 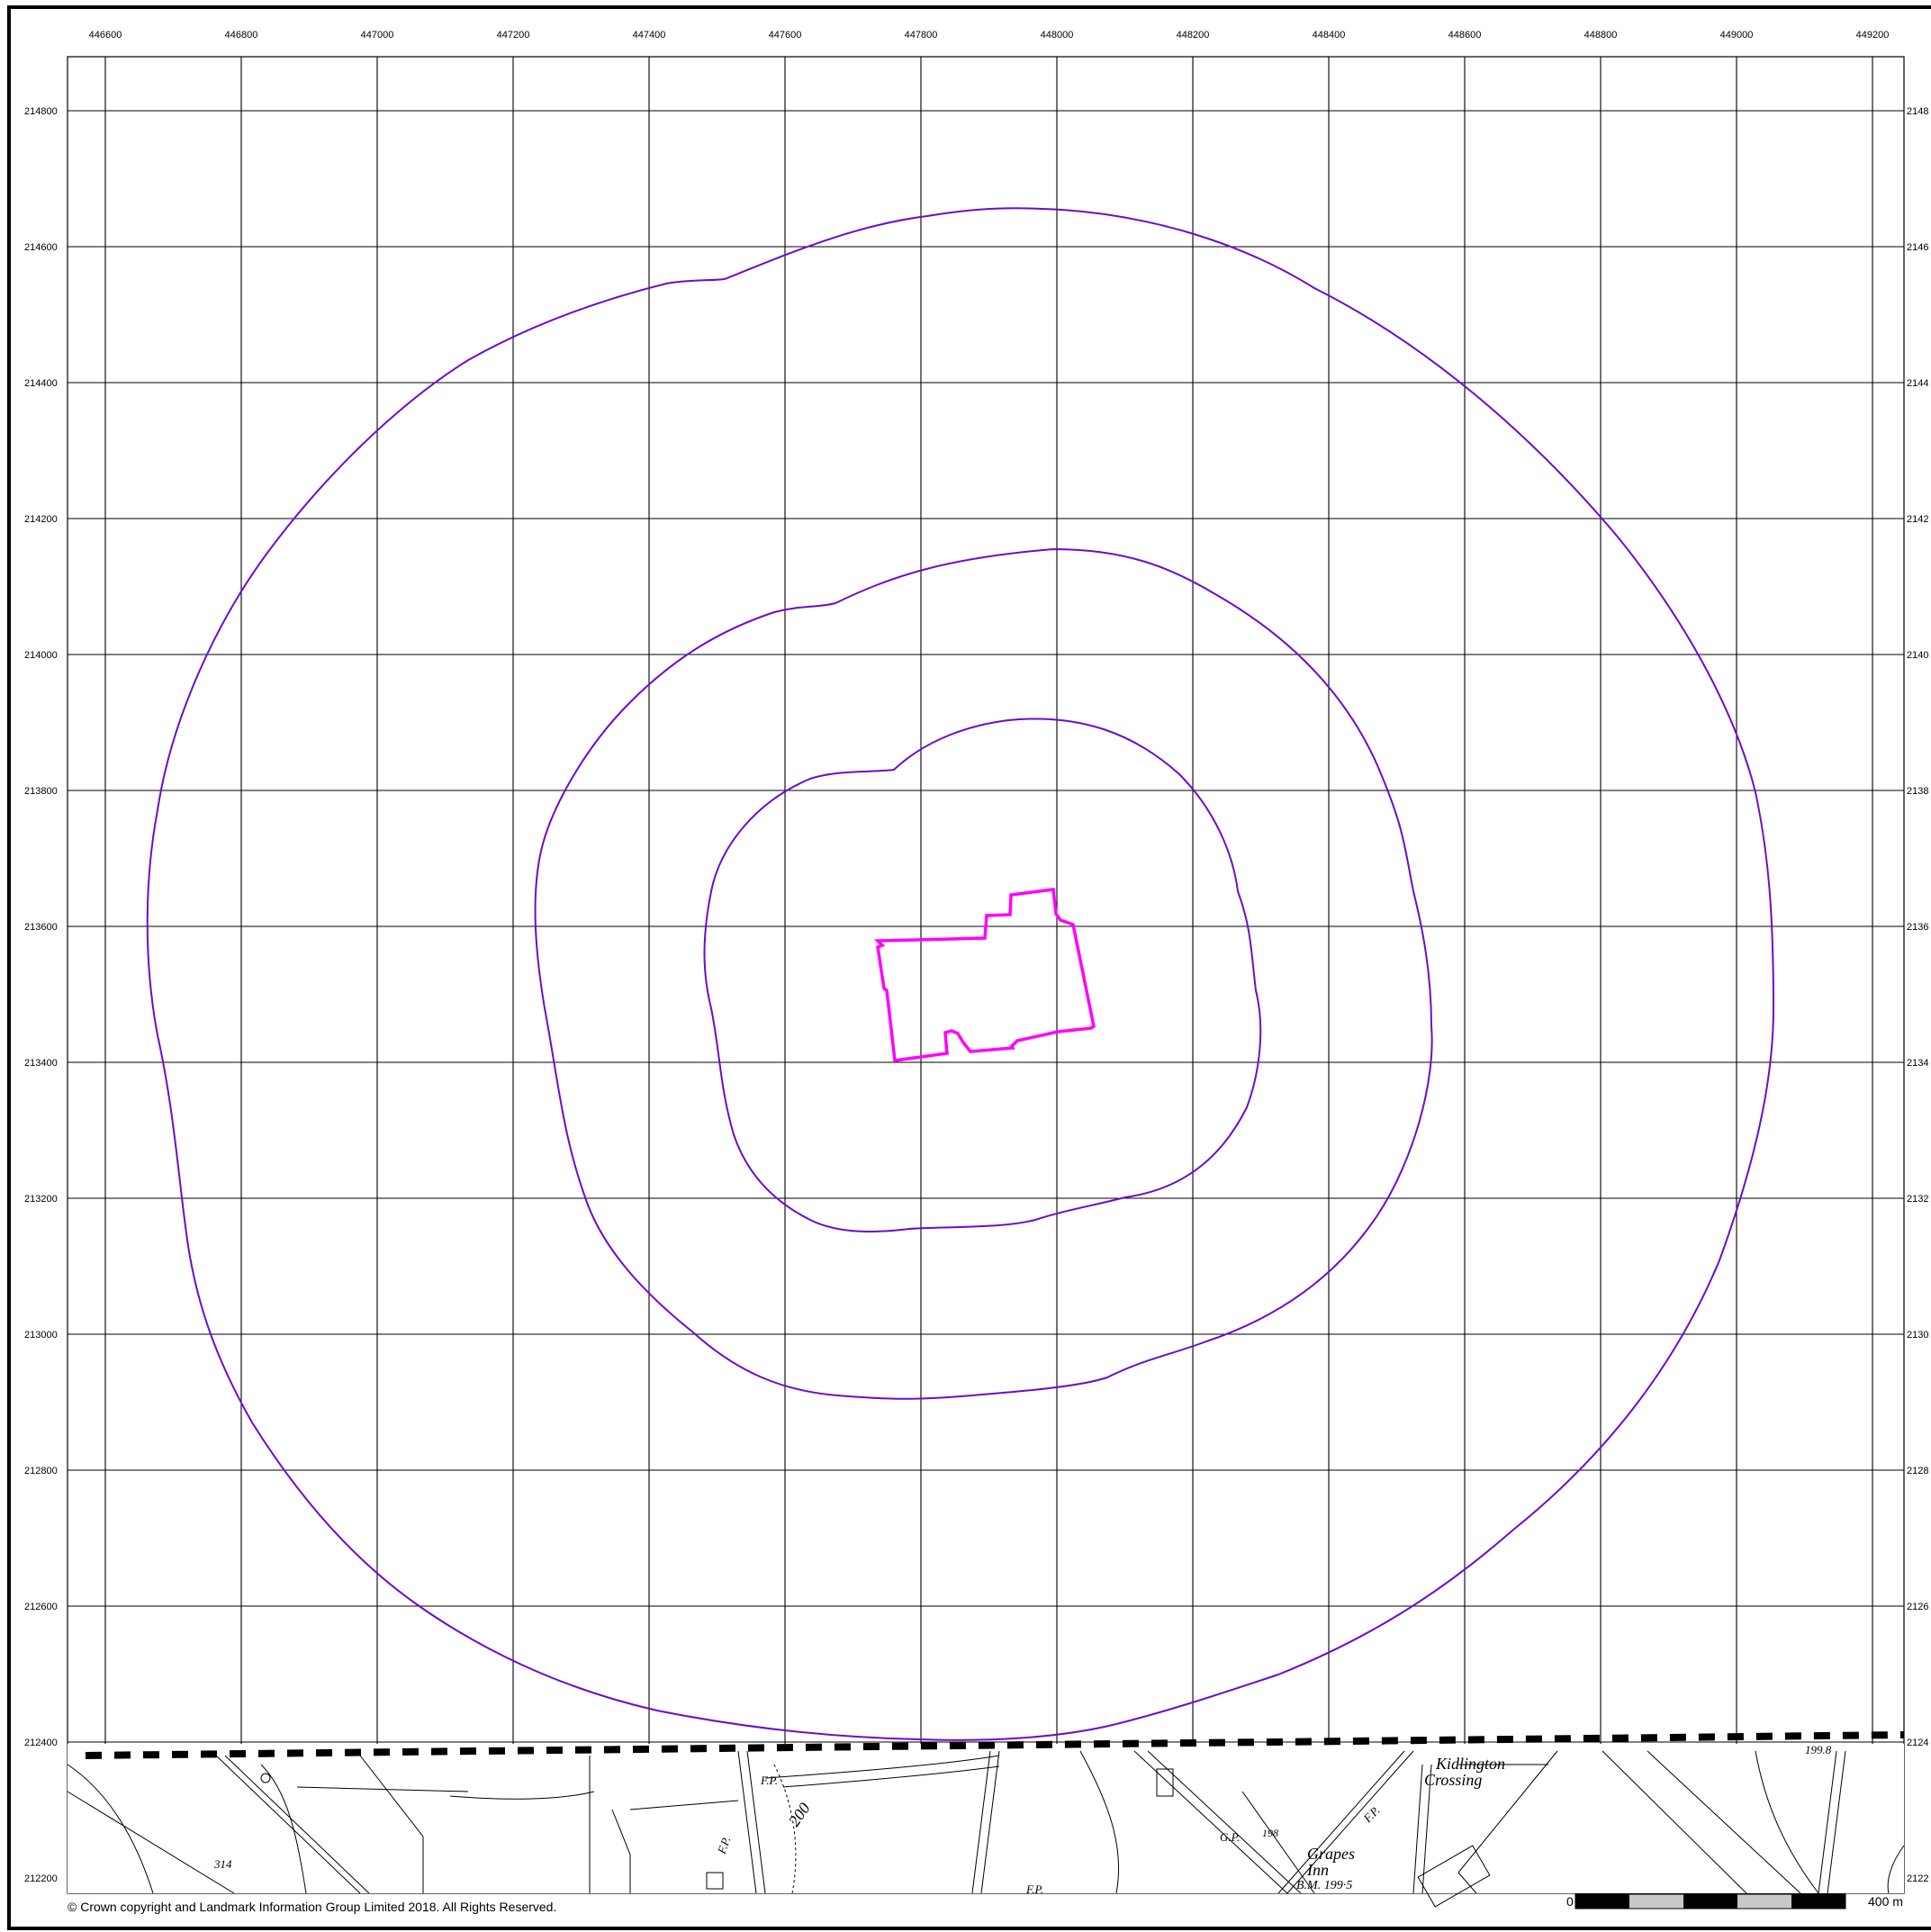 I want to click on x-tick-label: 448600, so click(x=1465, y=35).